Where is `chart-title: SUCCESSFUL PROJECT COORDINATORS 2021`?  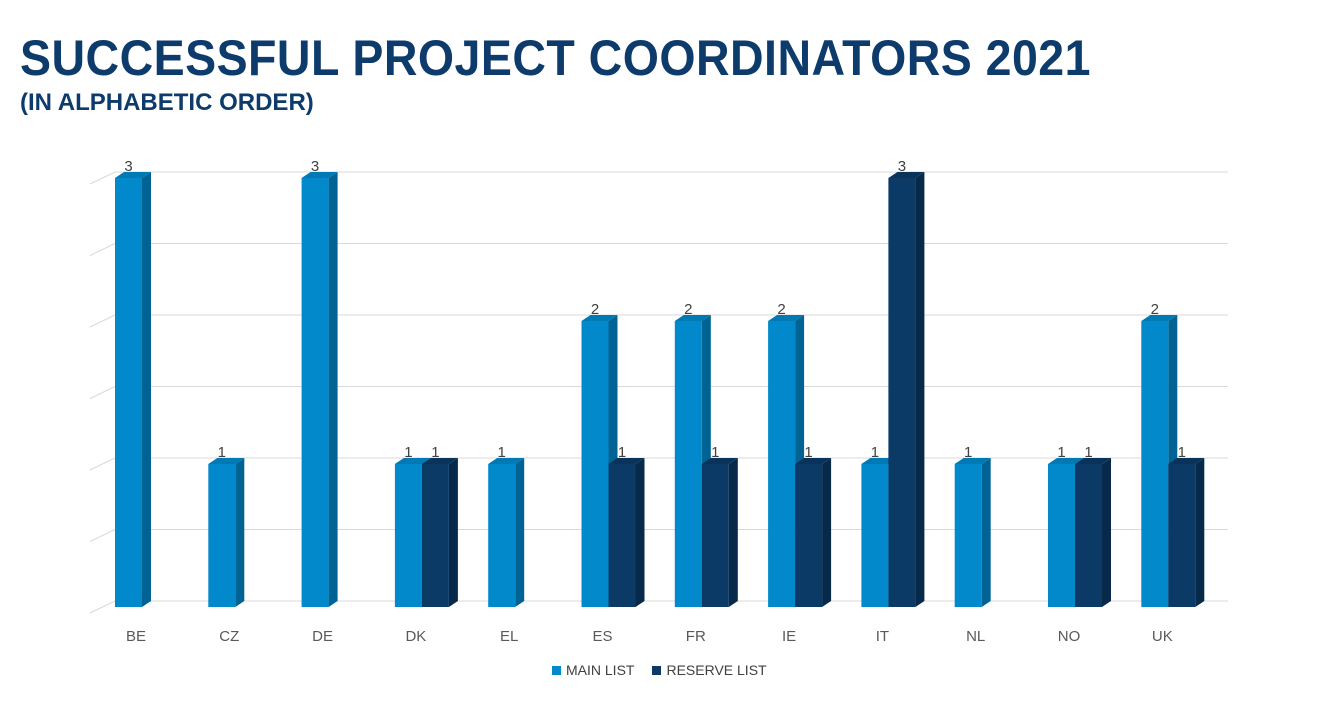
chart-title: SUCCESSFUL PROJECT COORDINATORS 2021 is located at coordinates (555, 58).